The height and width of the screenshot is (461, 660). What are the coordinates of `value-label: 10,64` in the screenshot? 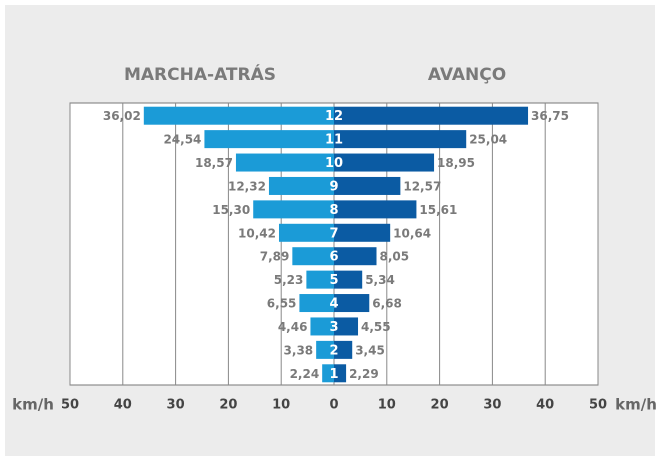 It's located at (412, 233).